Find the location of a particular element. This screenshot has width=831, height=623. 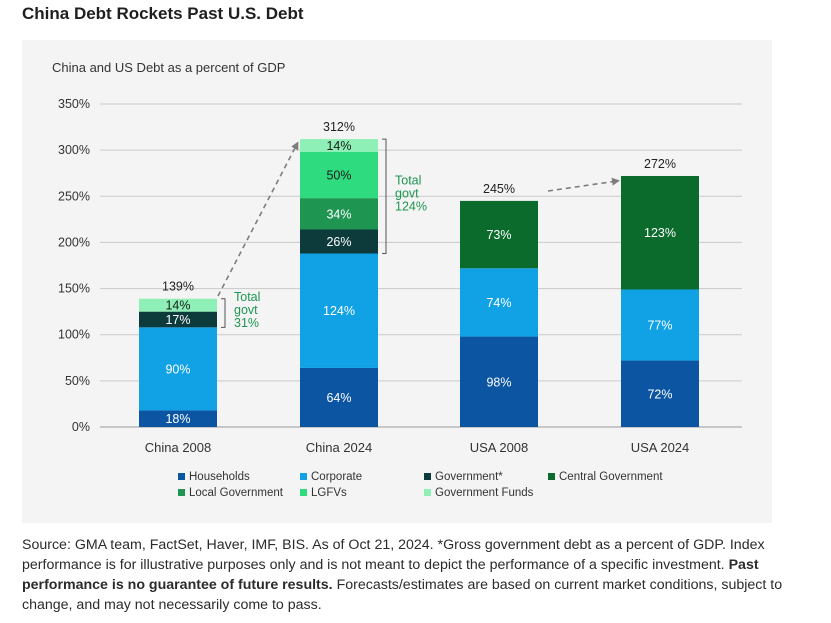

annotation-text: 124% is located at coordinates (411, 206).